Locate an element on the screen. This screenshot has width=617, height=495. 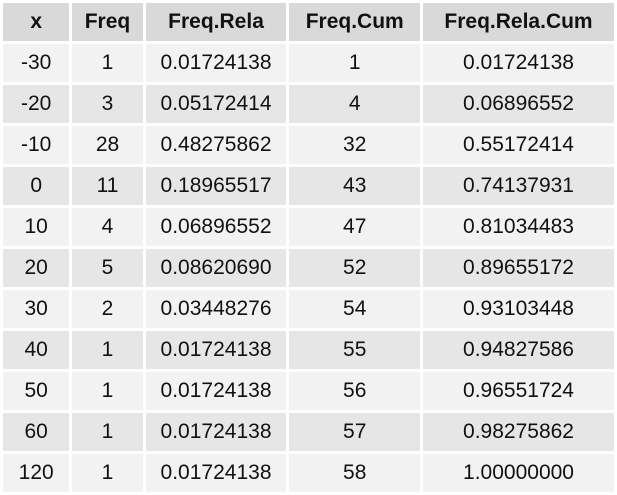
cell-freq-rela: 0.05172414 is located at coordinates (216, 104).